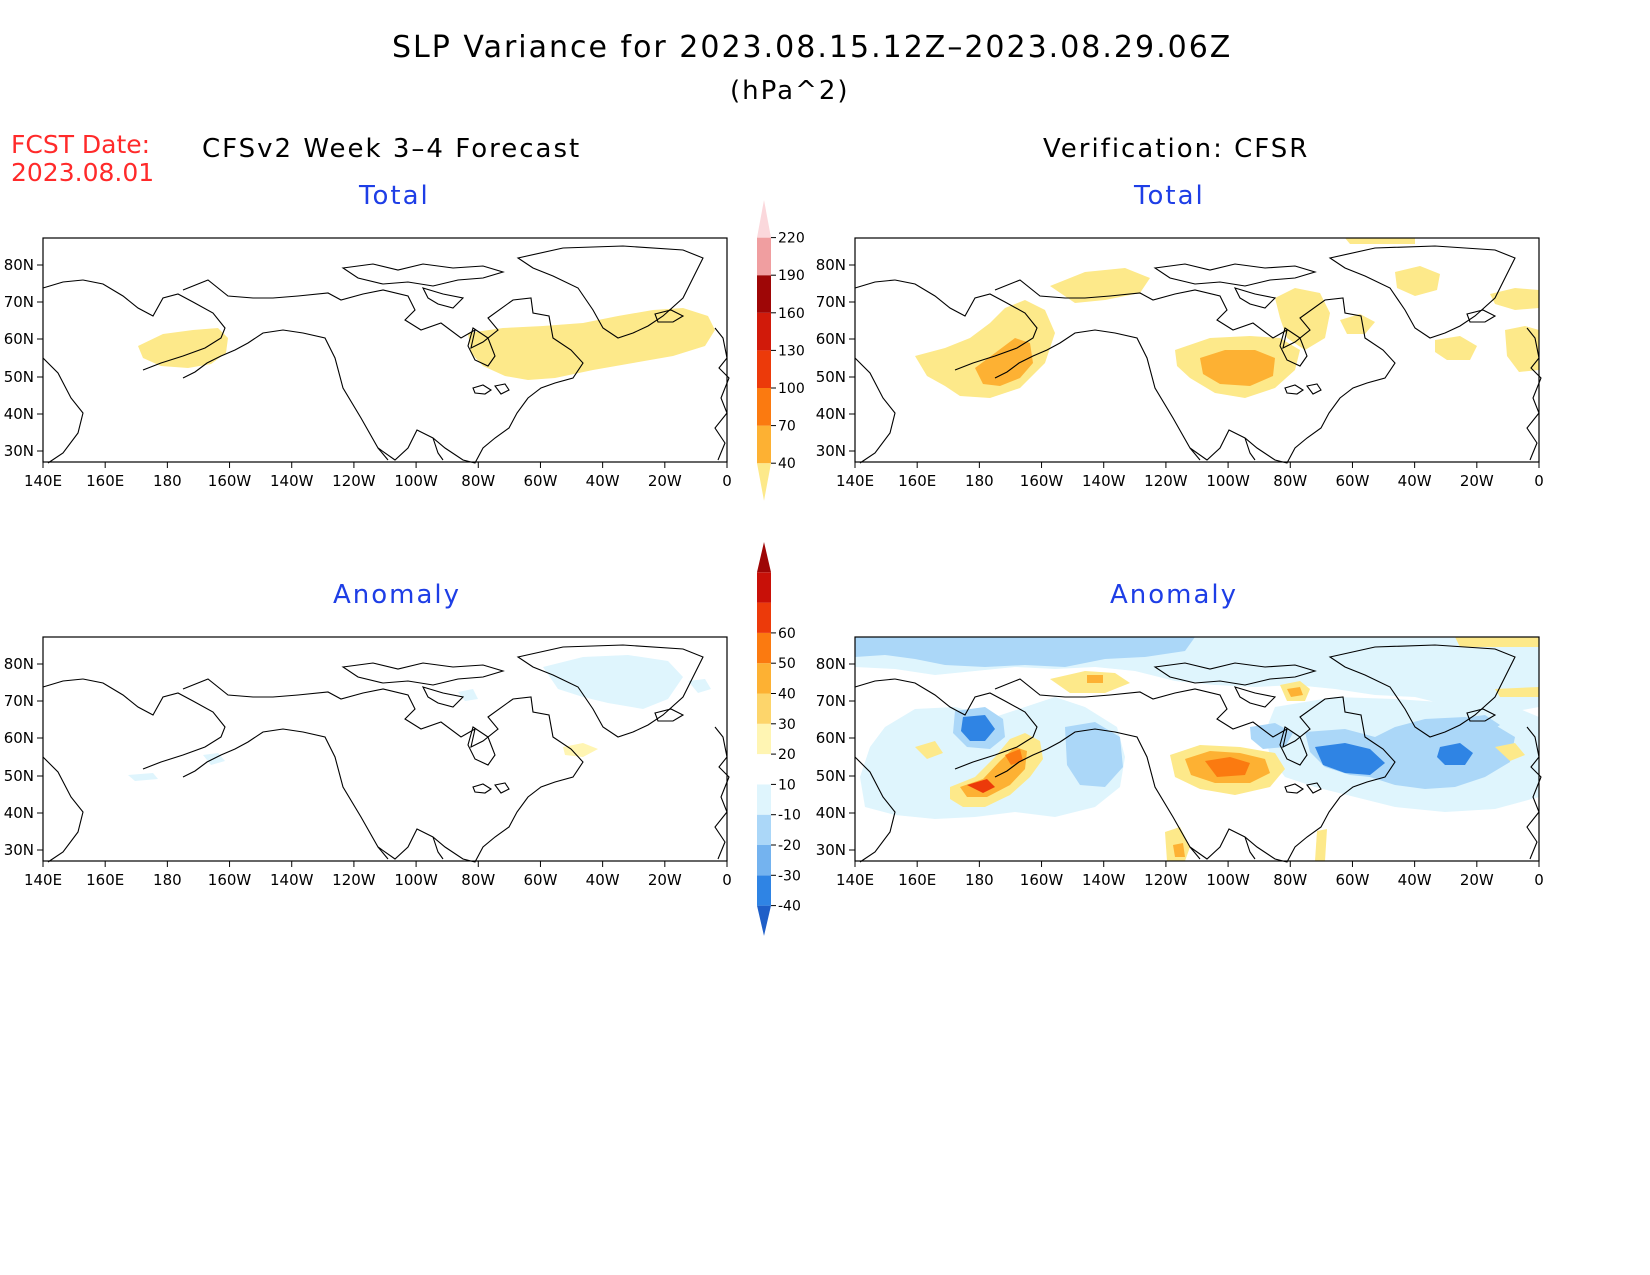 The height and width of the screenshot is (1275, 1650). What do you see at coordinates (790, 91) in the screenshot?
I see `units-label: (hPa^2)` at bounding box center [790, 91].